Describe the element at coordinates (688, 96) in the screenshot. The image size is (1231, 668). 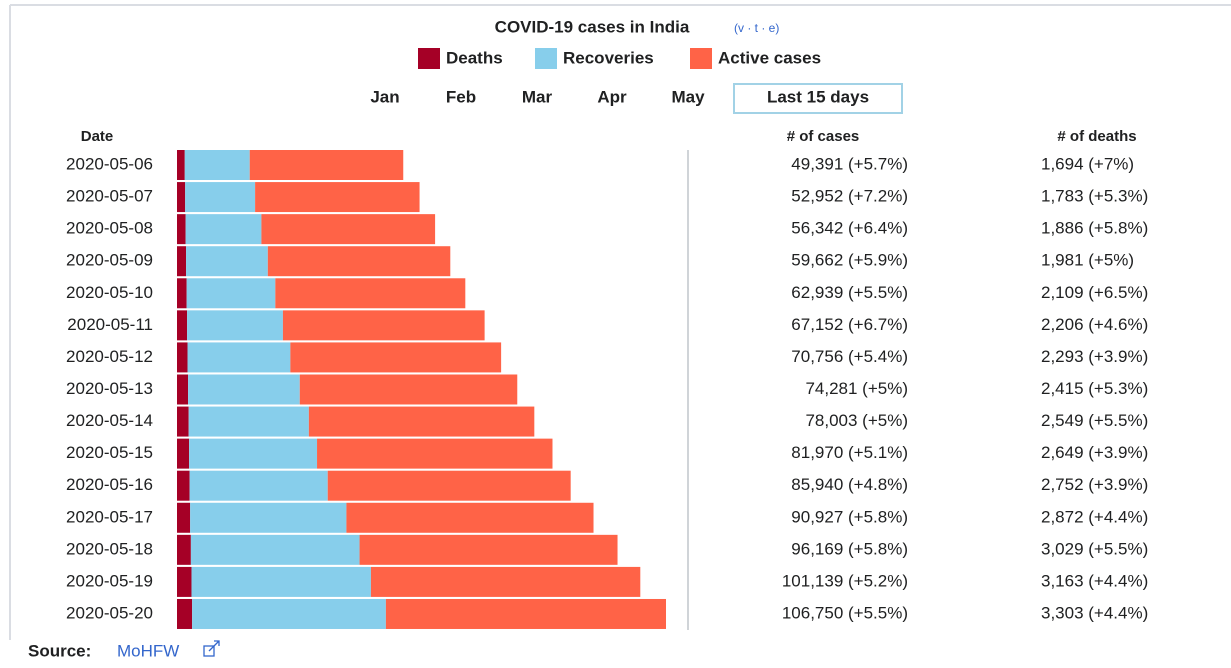
I see `range-button: May` at that location.